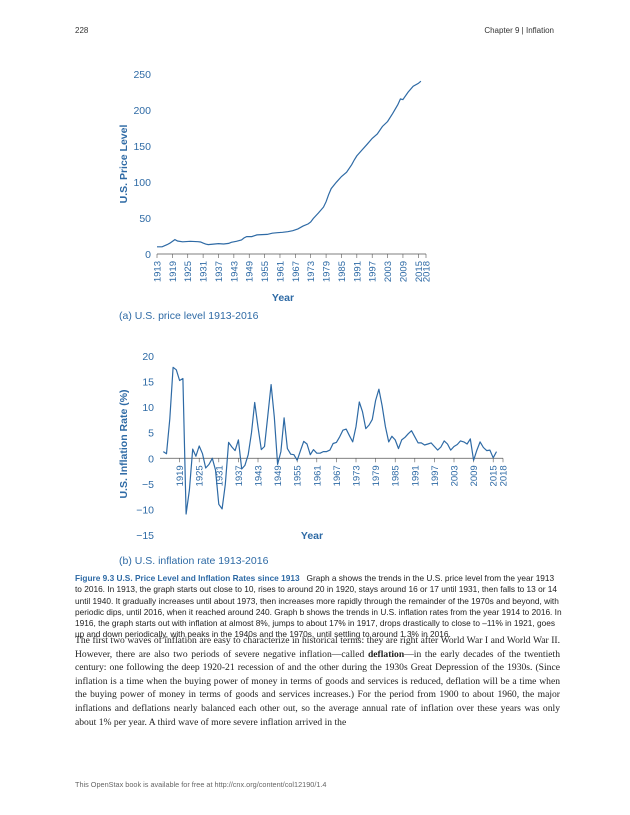 This screenshot has width=630, height=815. What do you see at coordinates (327, 271) in the screenshot?
I see `chart-a-x-tick-label: 1979` at bounding box center [327, 271].